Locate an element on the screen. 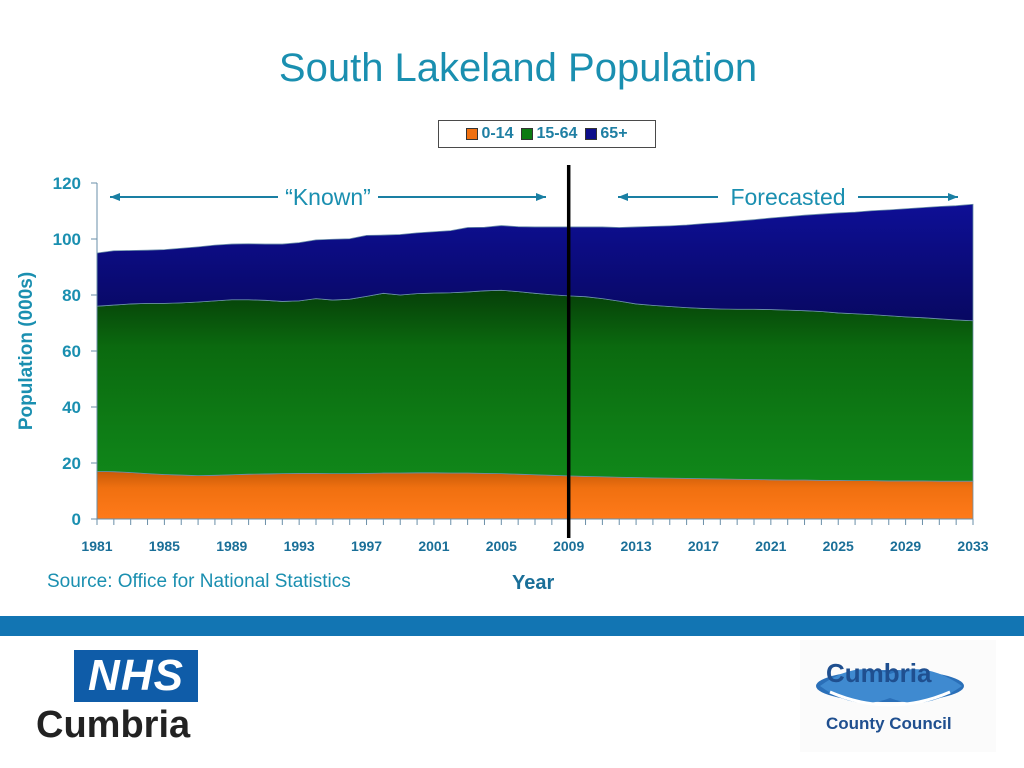 Image resolution: width=1024 pixels, height=768 pixels. legend-label-15-64: 15-64 is located at coordinates (557, 133).